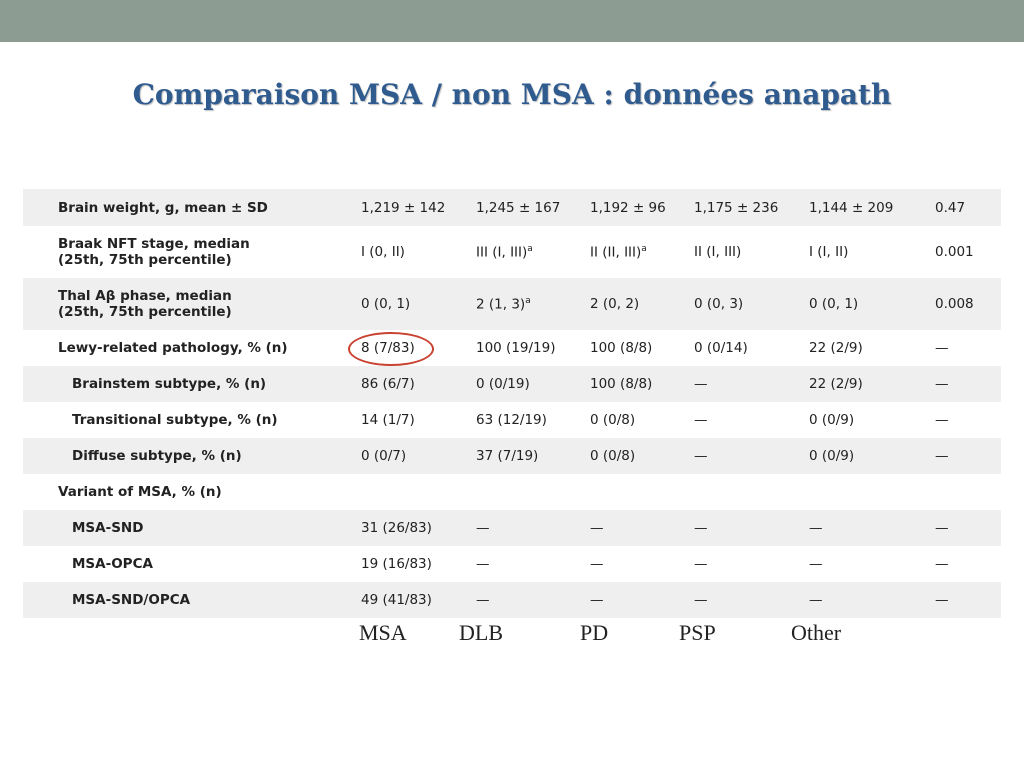 This screenshot has width=1024, height=768. Describe the element at coordinates (751, 348) in the screenshot. I see `cell-psp: 0 (0/14)` at that location.